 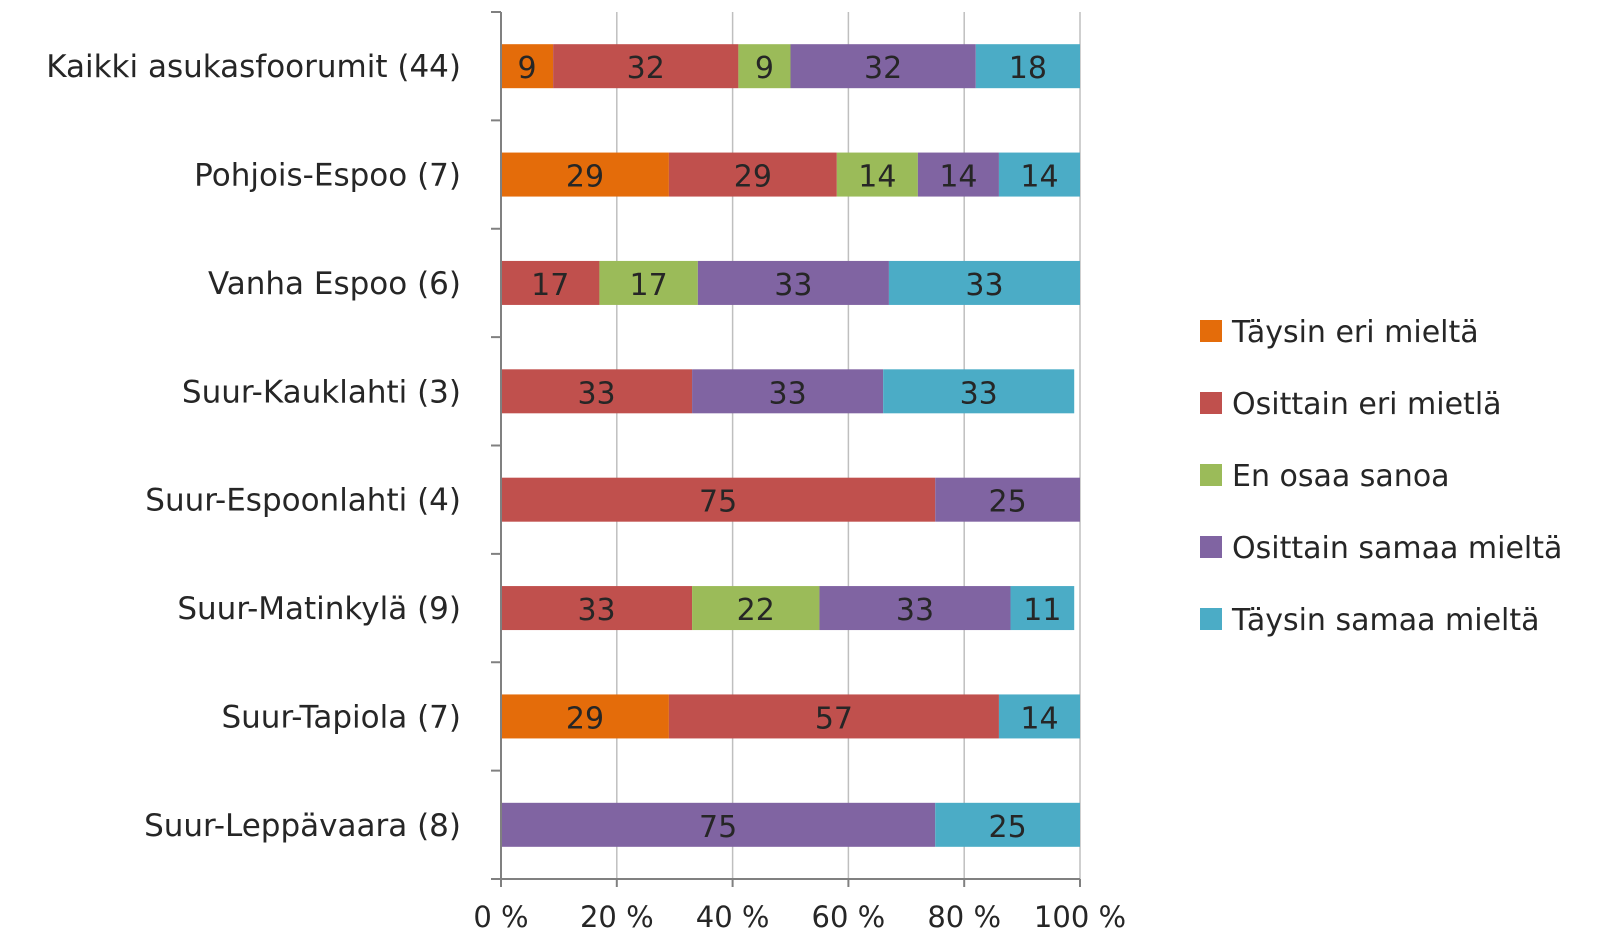 What do you see at coordinates (500, 917) in the screenshot?
I see `x-tick-label: 0 %` at bounding box center [500, 917].